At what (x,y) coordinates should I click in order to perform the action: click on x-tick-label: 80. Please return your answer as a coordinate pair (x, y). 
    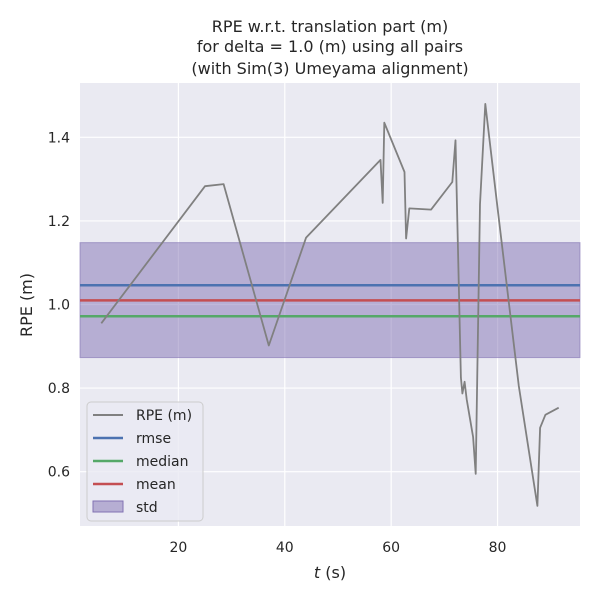
    Looking at the image, I should click on (498, 548).